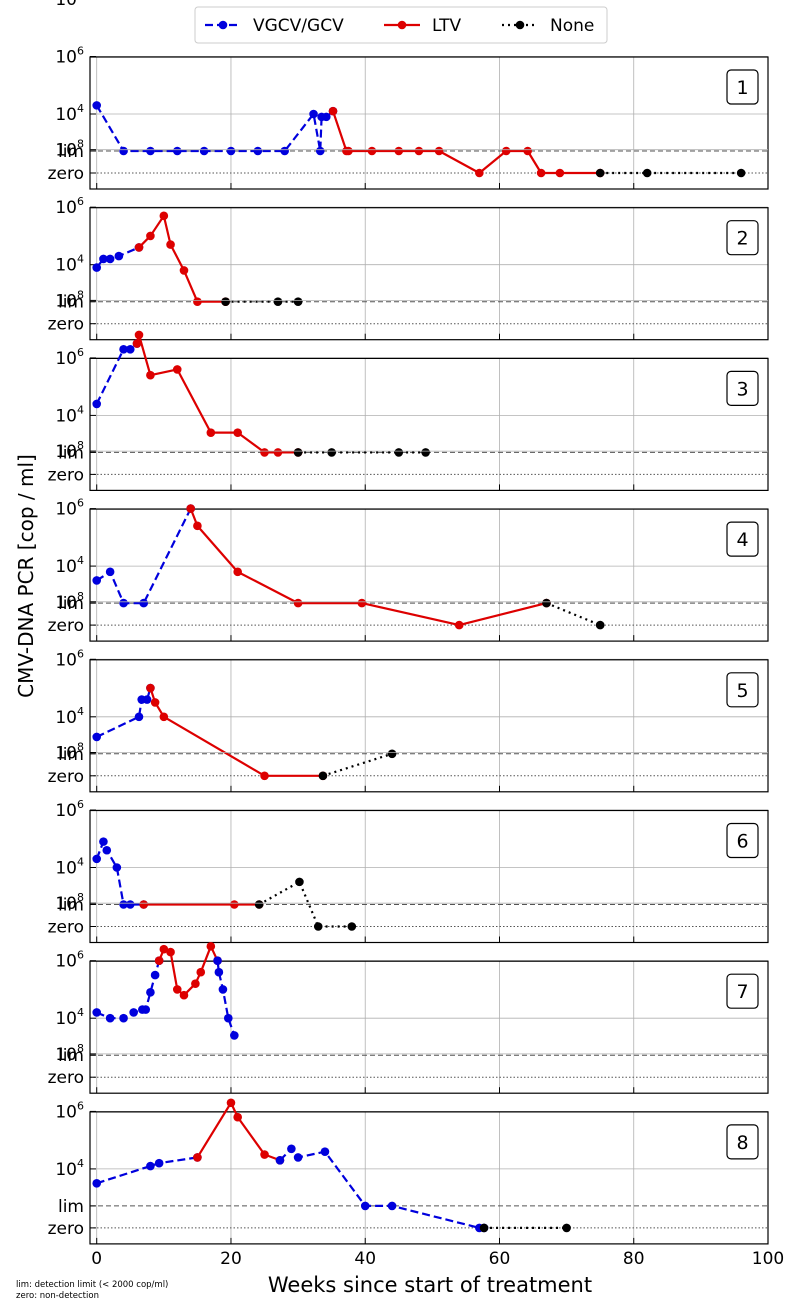 This screenshot has height=1310, width=798. I want to click on panel-number: 4, so click(742, 540).